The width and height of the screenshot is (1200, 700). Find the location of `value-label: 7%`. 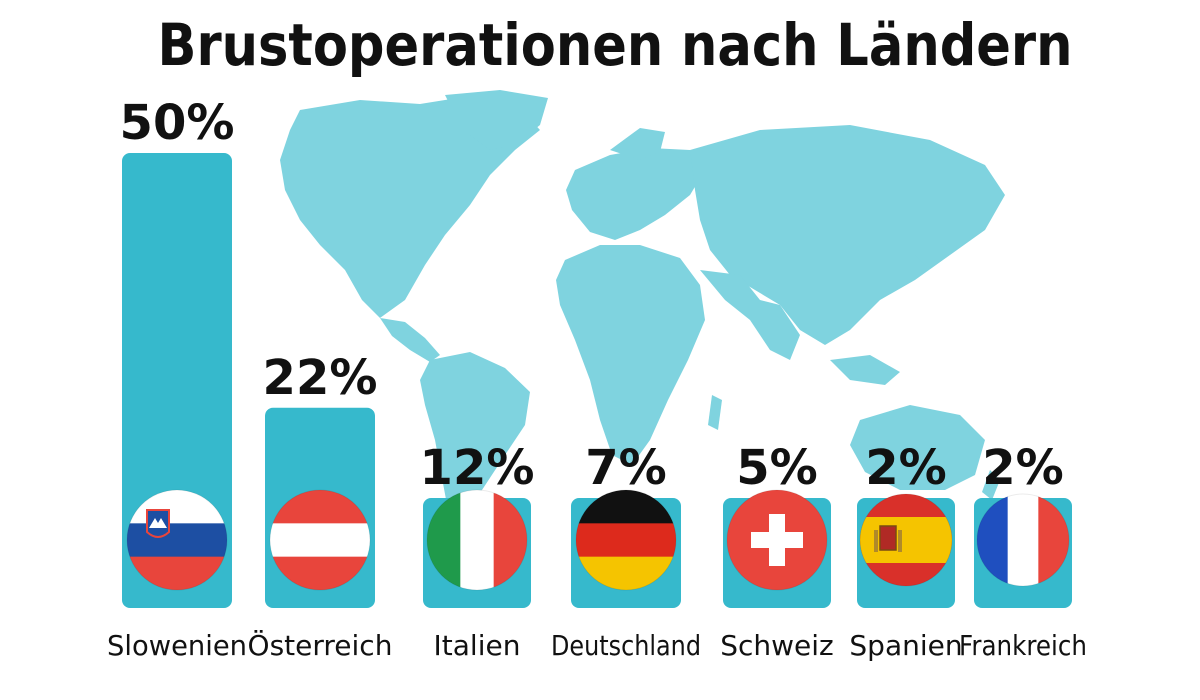

value-label: 7% is located at coordinates (626, 468).